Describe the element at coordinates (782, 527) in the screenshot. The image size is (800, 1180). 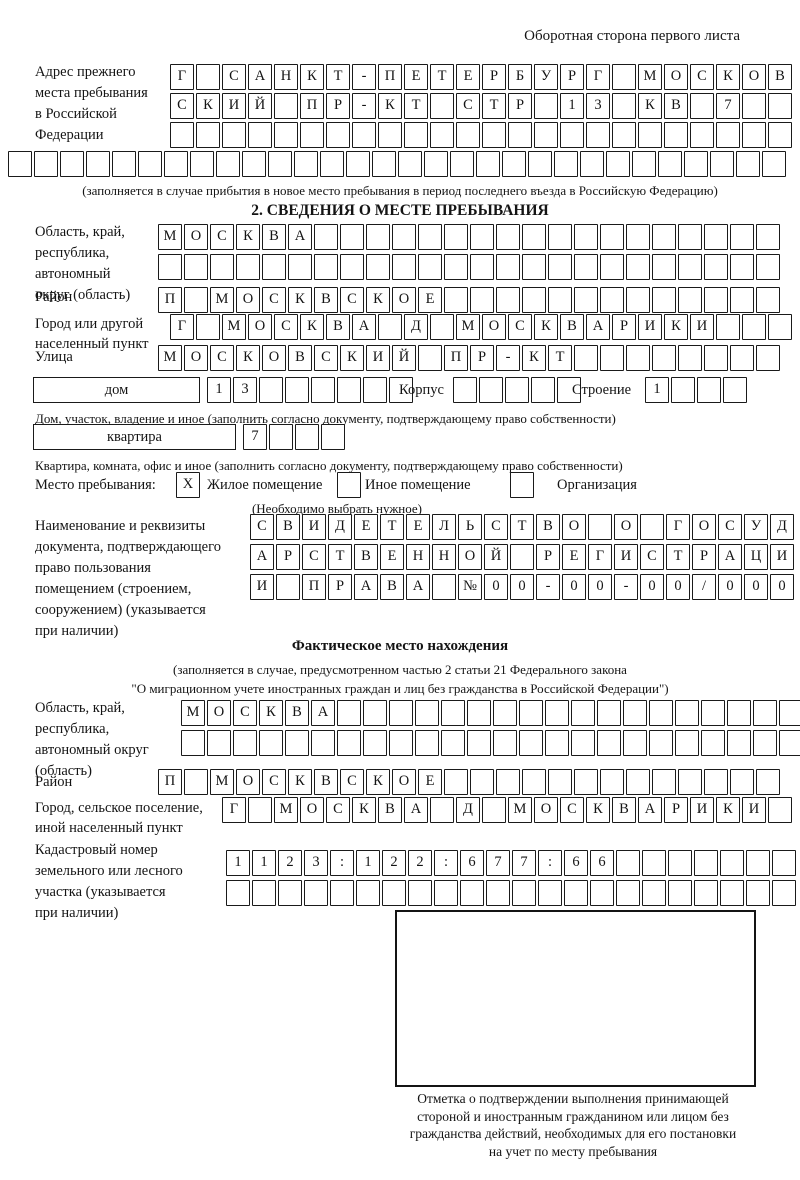
I see `char-cell: Д` at that location.